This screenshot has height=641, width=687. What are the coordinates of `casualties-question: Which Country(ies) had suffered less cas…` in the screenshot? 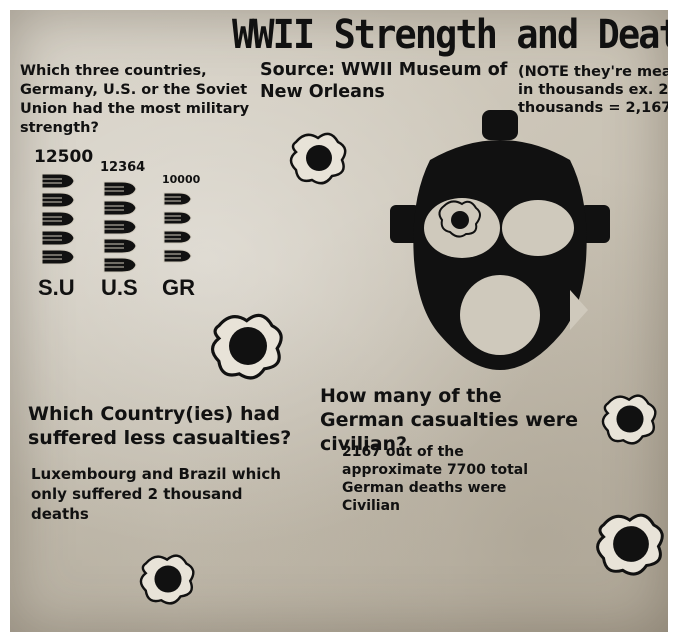 It's located at (160, 426).